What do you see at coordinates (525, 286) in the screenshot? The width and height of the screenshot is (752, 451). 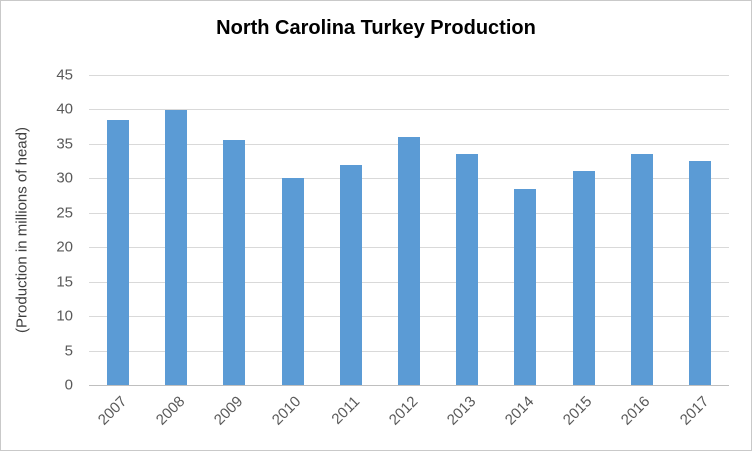 I see `bar-2014` at bounding box center [525, 286].